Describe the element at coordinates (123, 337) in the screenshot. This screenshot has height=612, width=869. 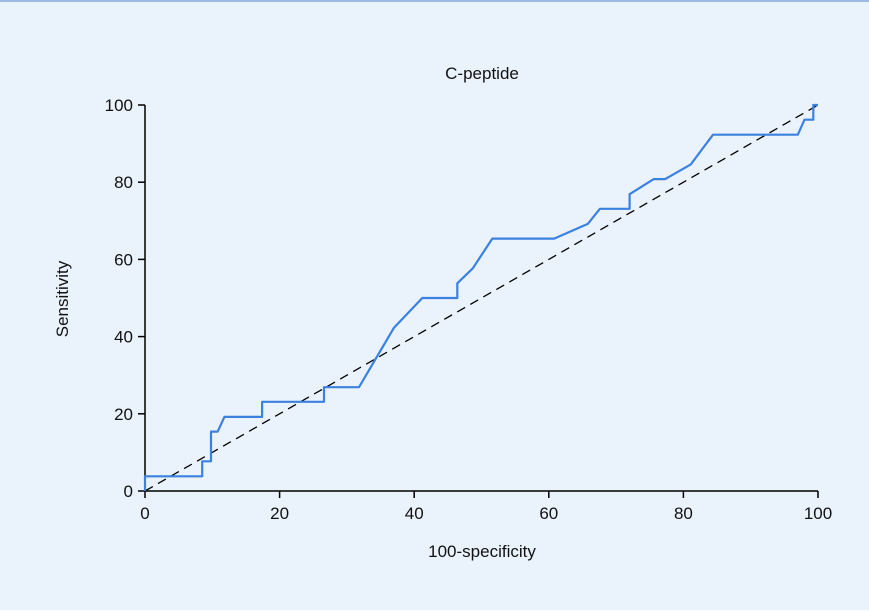
I see `y-tick-label: 40` at that location.